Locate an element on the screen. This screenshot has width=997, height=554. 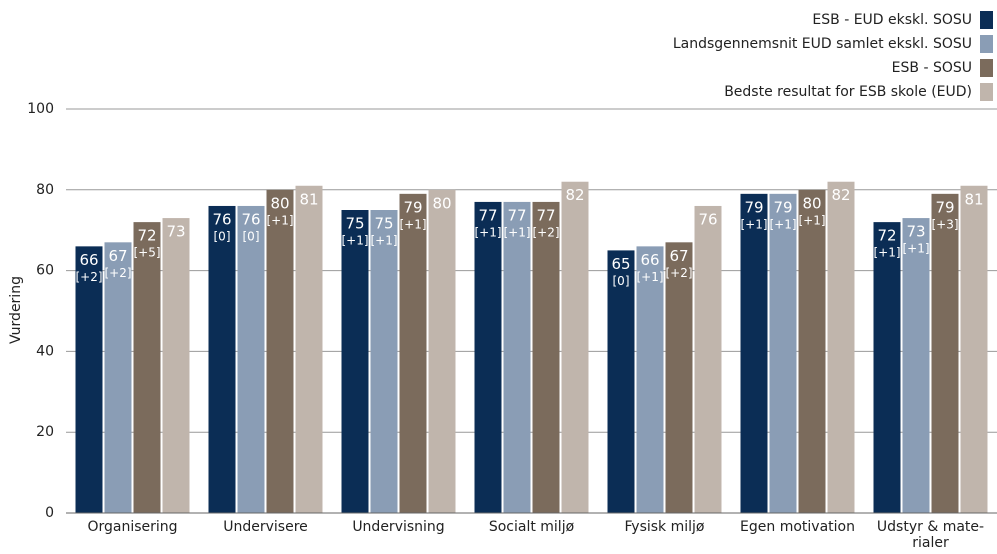
legend-label: Bedste resultat for ESB skole (EUD) is located at coordinates (848, 92).